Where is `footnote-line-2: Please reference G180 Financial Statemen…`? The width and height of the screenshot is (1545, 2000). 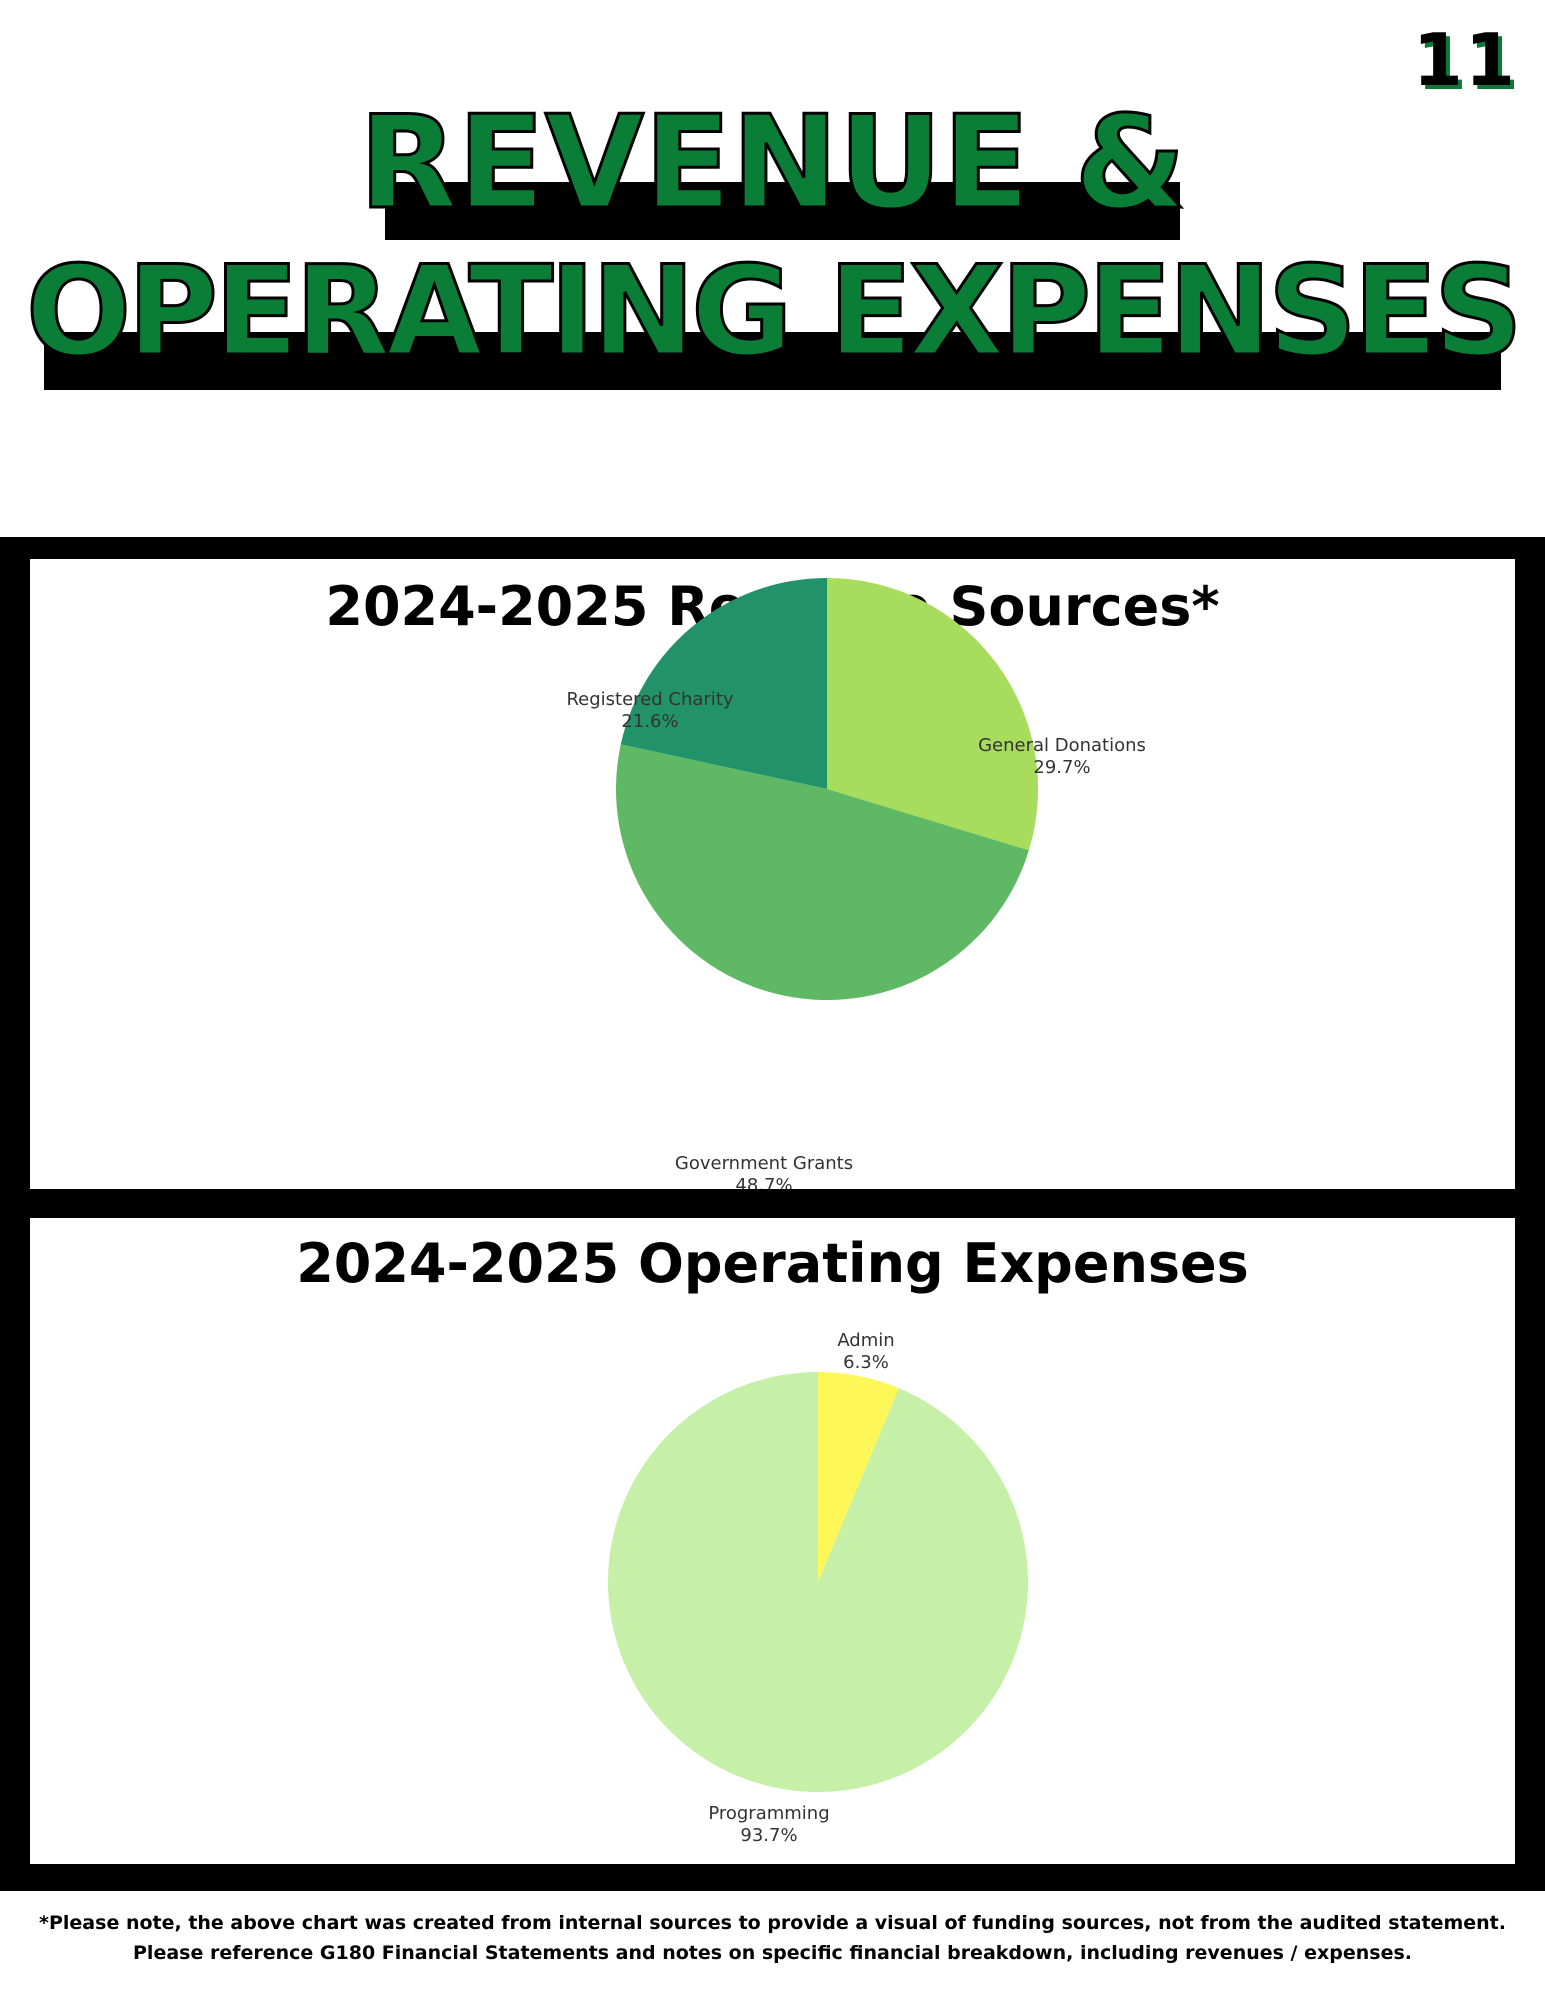 footnote-line-2: Please reference G180 Financial Statemen… is located at coordinates (772, 1953).